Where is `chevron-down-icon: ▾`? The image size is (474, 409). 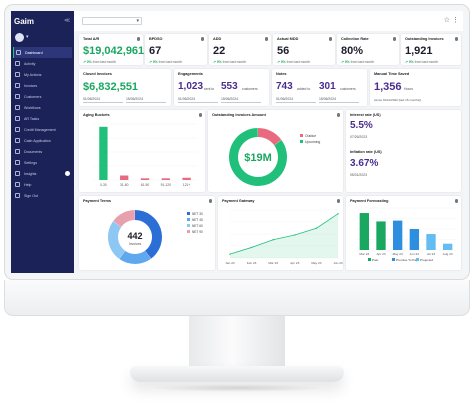 chevron-down-icon: ▾ is located at coordinates (27, 37).